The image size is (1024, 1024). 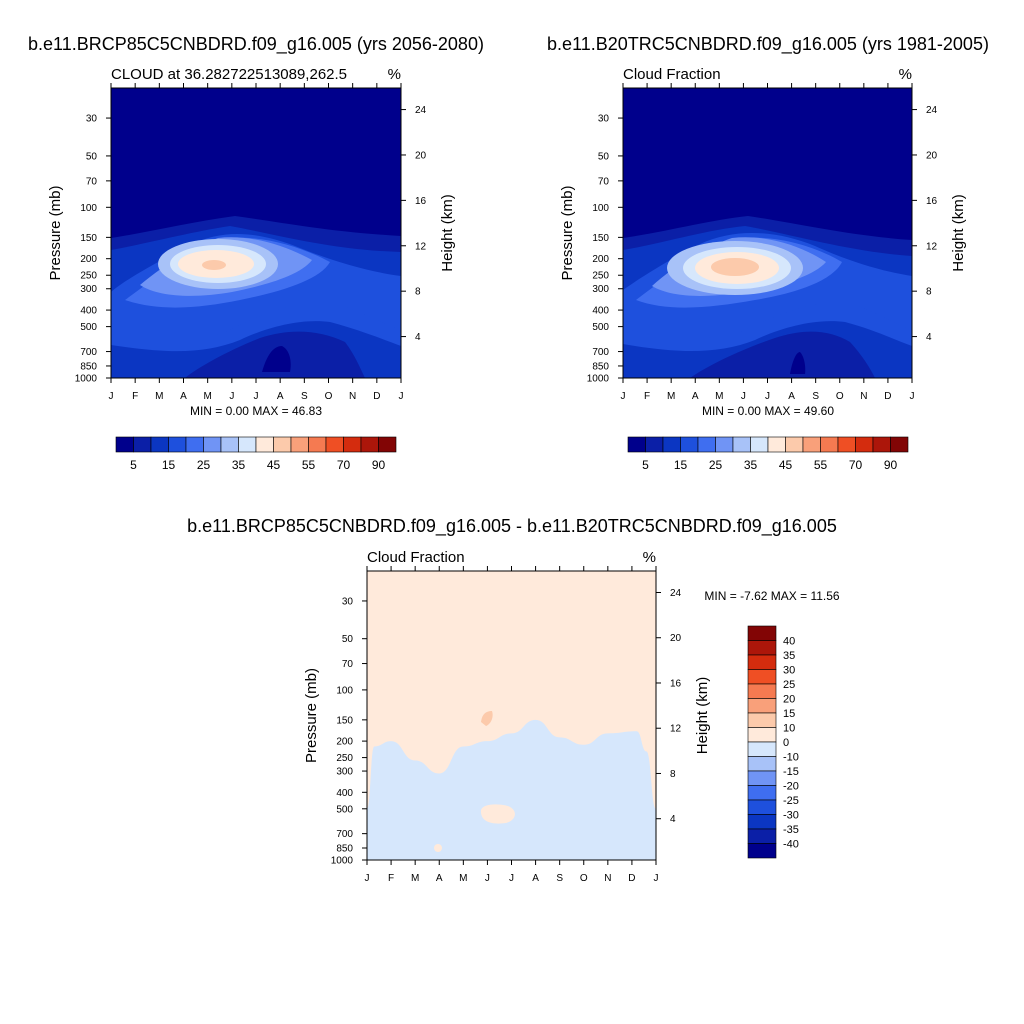 I want to click on height-tick-label: 4, so click(x=418, y=337).